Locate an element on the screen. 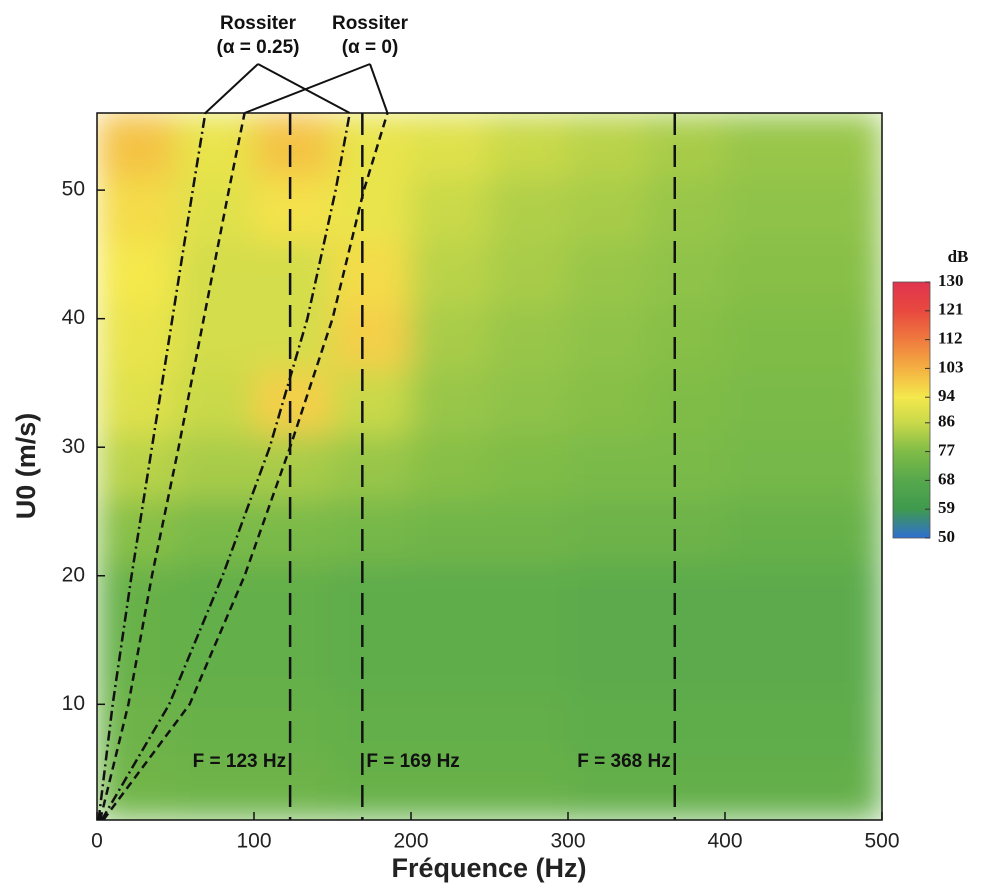 The image size is (989, 888). colorbar-tick-label: 77 is located at coordinates (947, 450).